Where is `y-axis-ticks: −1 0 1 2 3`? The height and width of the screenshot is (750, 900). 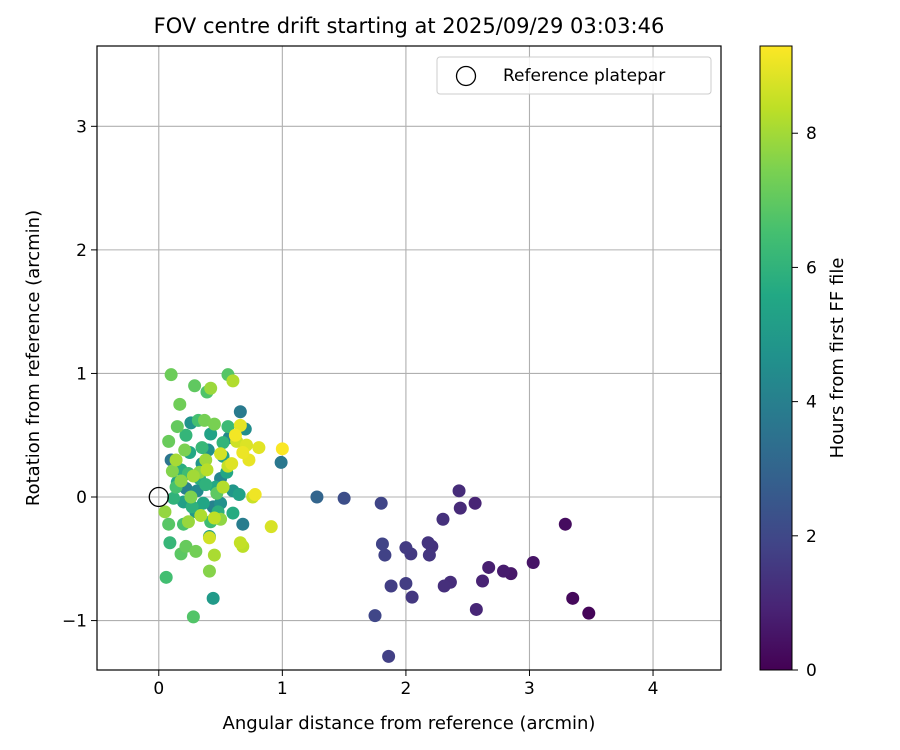 y-axis-ticks: −1 0 1 2 3 is located at coordinates (79, 374).